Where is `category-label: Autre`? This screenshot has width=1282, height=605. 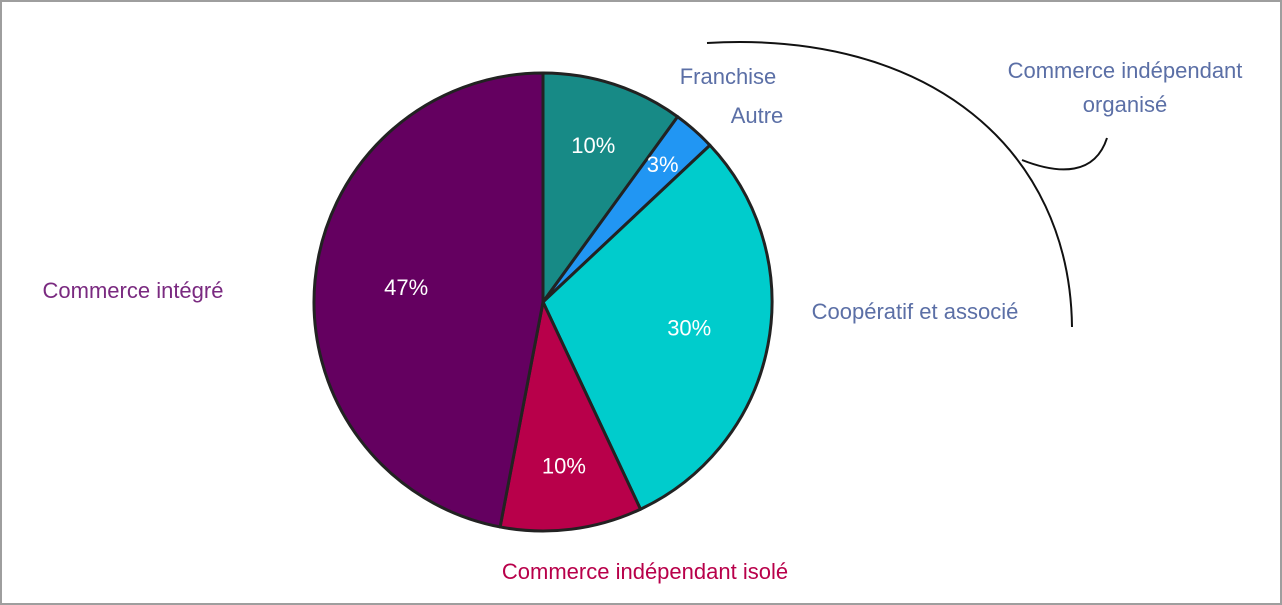
category-label: Autre is located at coordinates (757, 115).